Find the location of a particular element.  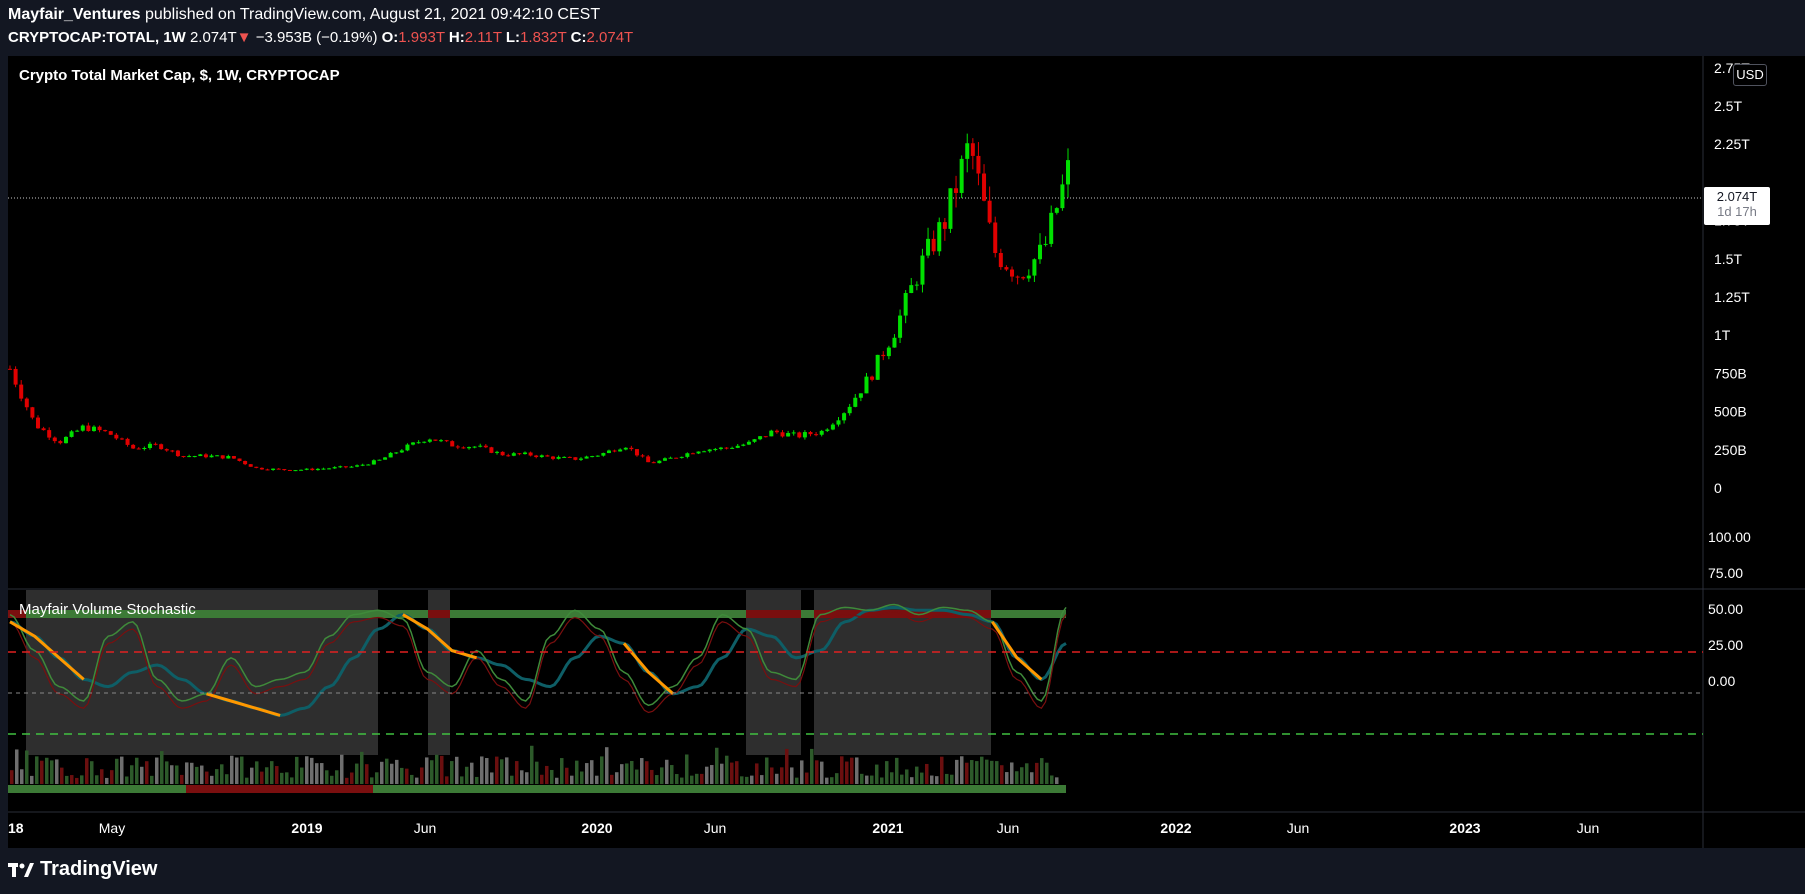

indicator-axis: 100.00 75.00 50.00 25.00 0.00 is located at coordinates (1729, 609).